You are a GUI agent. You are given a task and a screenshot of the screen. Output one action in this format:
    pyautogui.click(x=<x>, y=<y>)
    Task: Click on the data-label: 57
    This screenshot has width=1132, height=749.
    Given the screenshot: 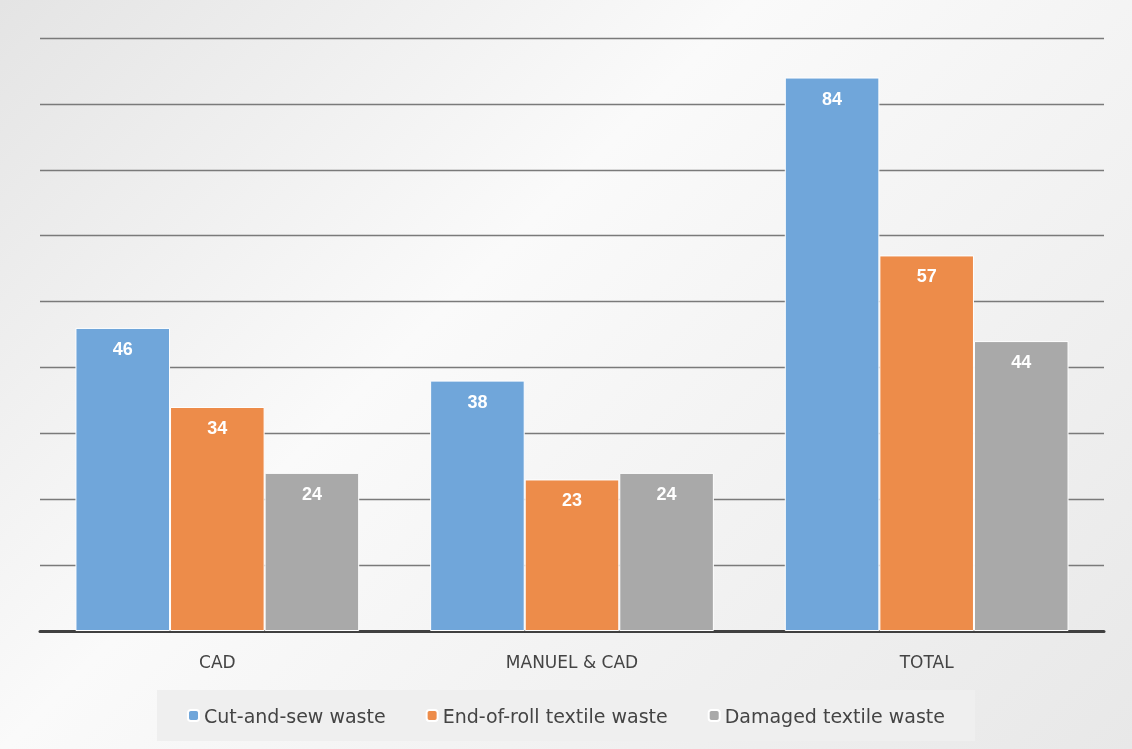 What is the action you would take?
    pyautogui.click(x=926, y=276)
    